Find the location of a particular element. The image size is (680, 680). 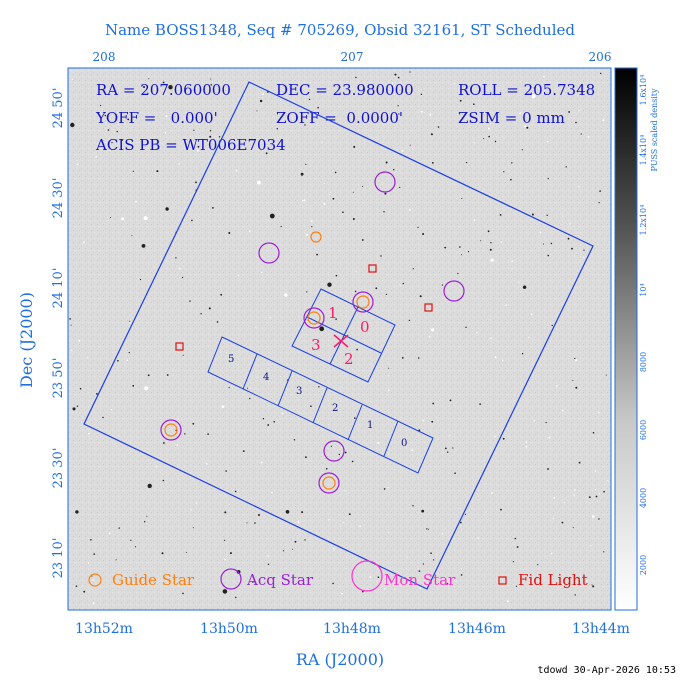

bottom-tick-13h52m: 13h52m is located at coordinates (104, 629).